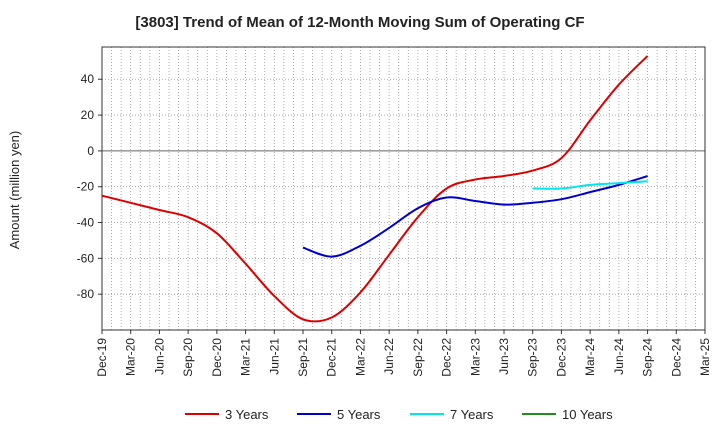  What do you see at coordinates (274, 356) in the screenshot?
I see `x-tick-label: Jun-21` at bounding box center [274, 356].